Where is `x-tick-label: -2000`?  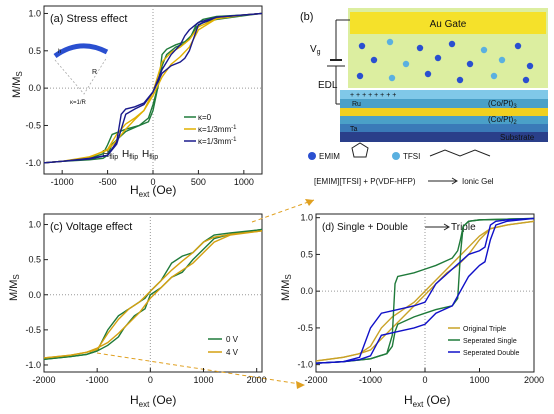
x-tick-label: -2000 is located at coordinates (315, 380).